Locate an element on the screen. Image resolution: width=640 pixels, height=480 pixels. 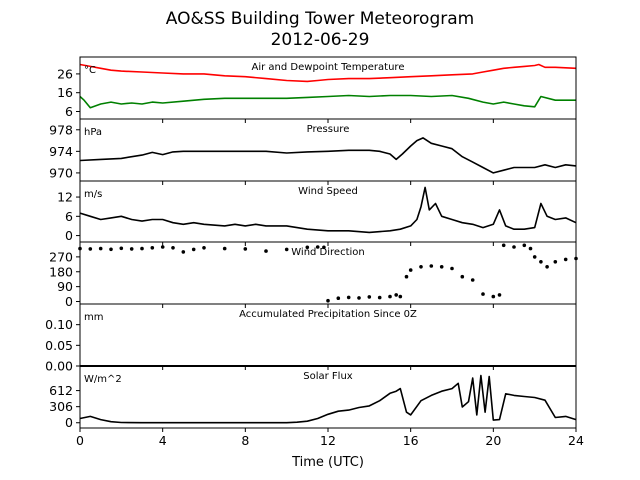
panel-3-ytick-label-2: 180 is located at coordinates (61, 271).